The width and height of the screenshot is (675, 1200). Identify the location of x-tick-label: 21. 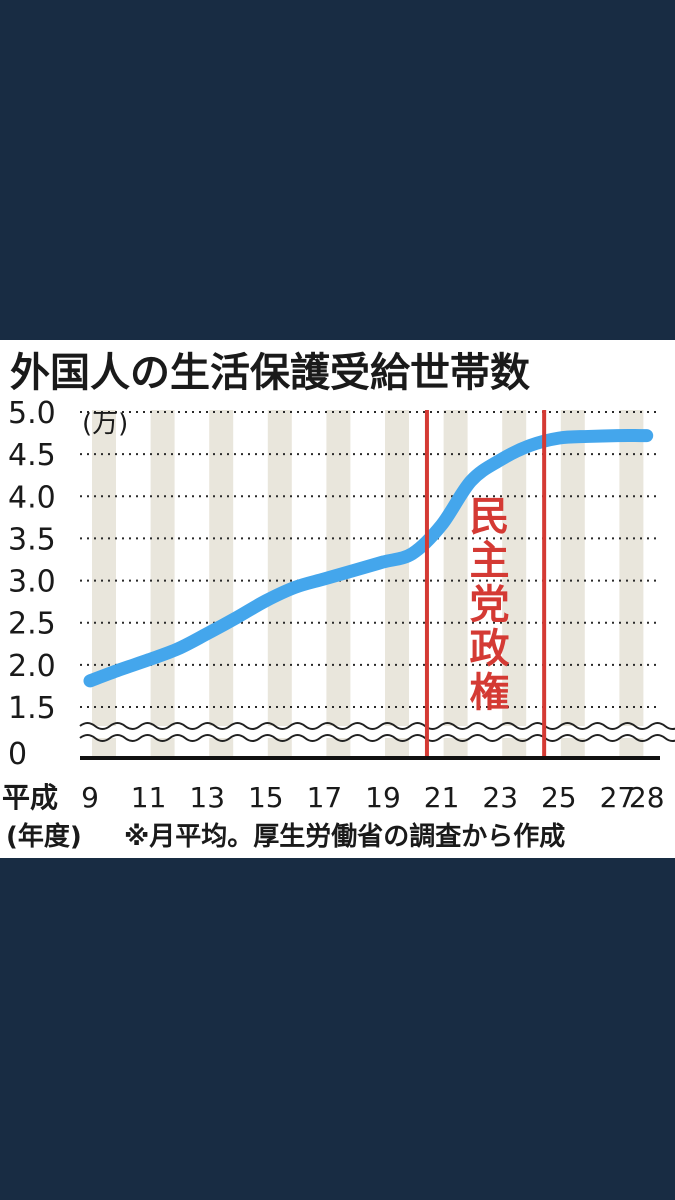
(442, 797).